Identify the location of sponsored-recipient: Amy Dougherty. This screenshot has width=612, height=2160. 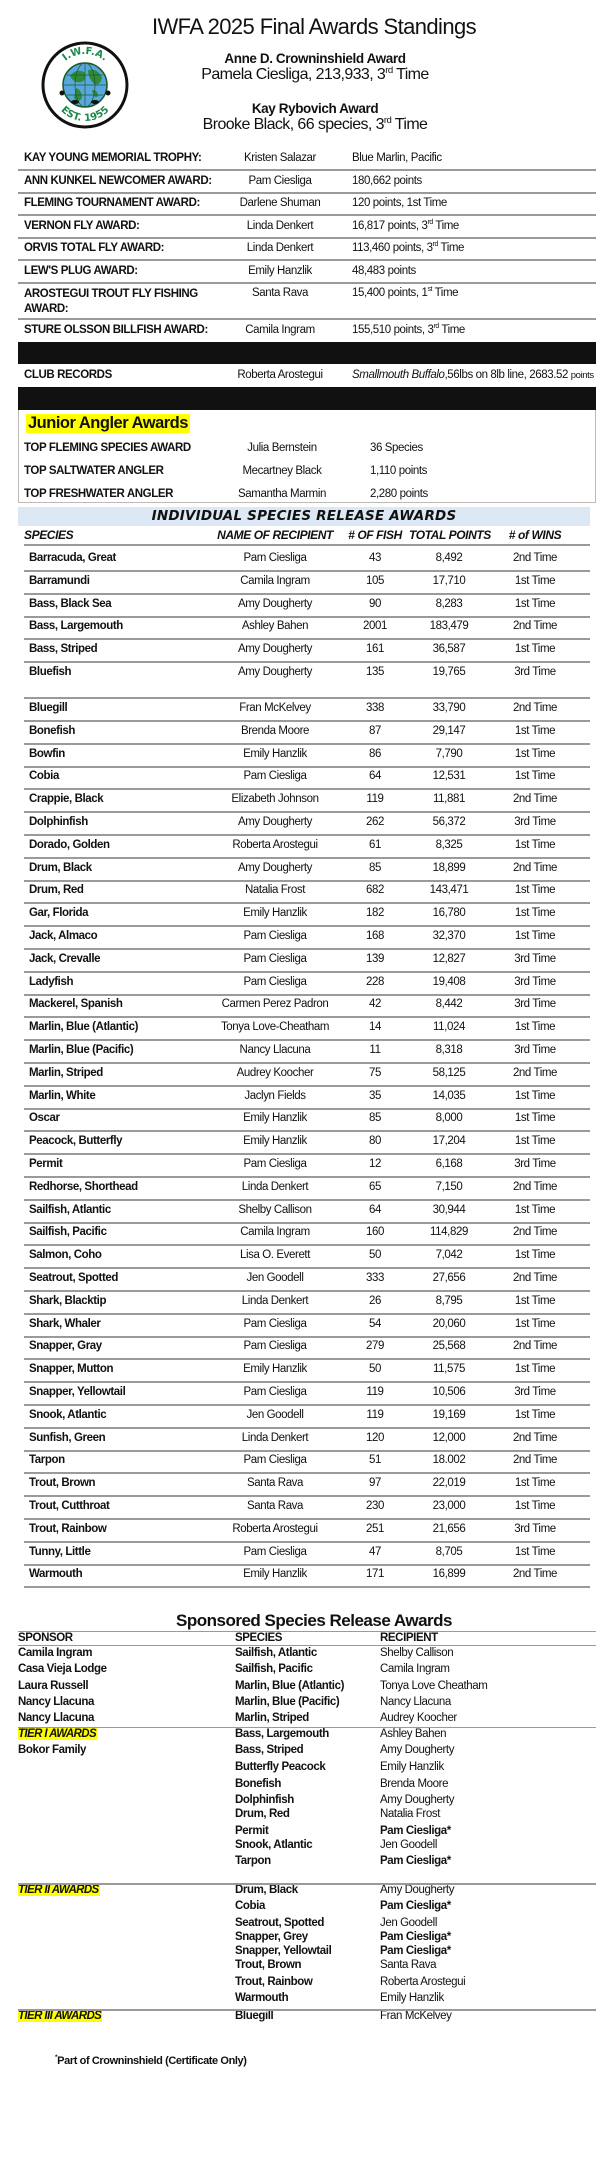
(417, 1750).